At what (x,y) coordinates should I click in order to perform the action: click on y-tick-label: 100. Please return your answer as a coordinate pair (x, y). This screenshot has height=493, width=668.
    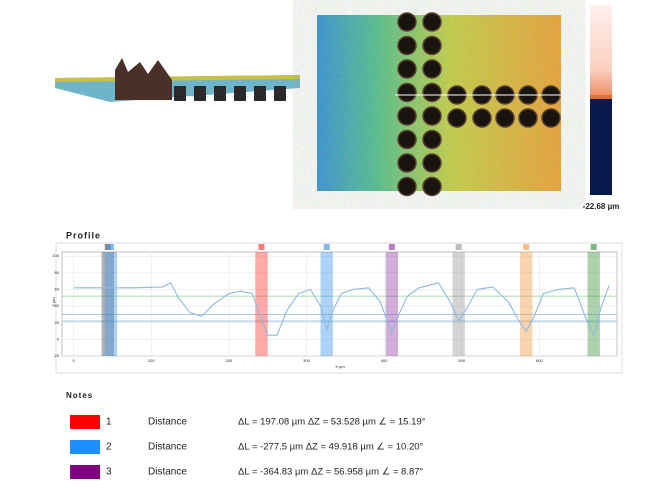
    Looking at the image, I should click on (55, 255).